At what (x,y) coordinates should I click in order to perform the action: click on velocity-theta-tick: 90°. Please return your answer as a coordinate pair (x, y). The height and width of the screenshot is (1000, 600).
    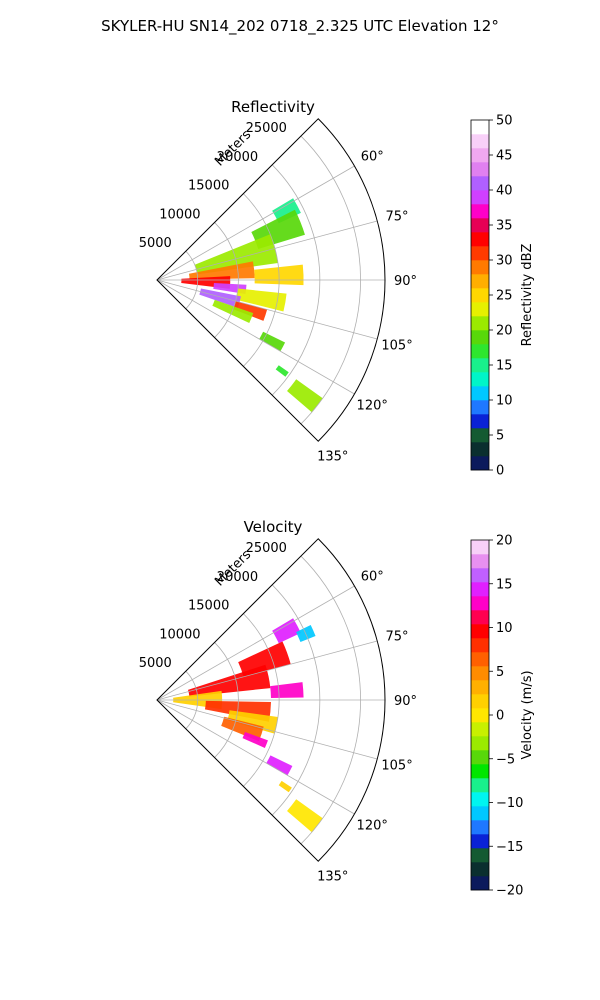
    Looking at the image, I should click on (405, 701).